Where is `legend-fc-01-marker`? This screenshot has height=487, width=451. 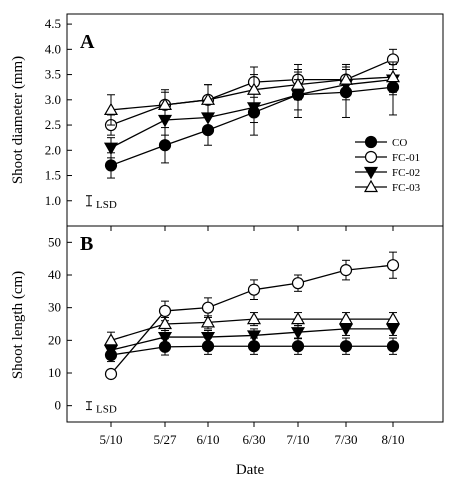
legend-fc-01-marker is located at coordinates (371, 157).